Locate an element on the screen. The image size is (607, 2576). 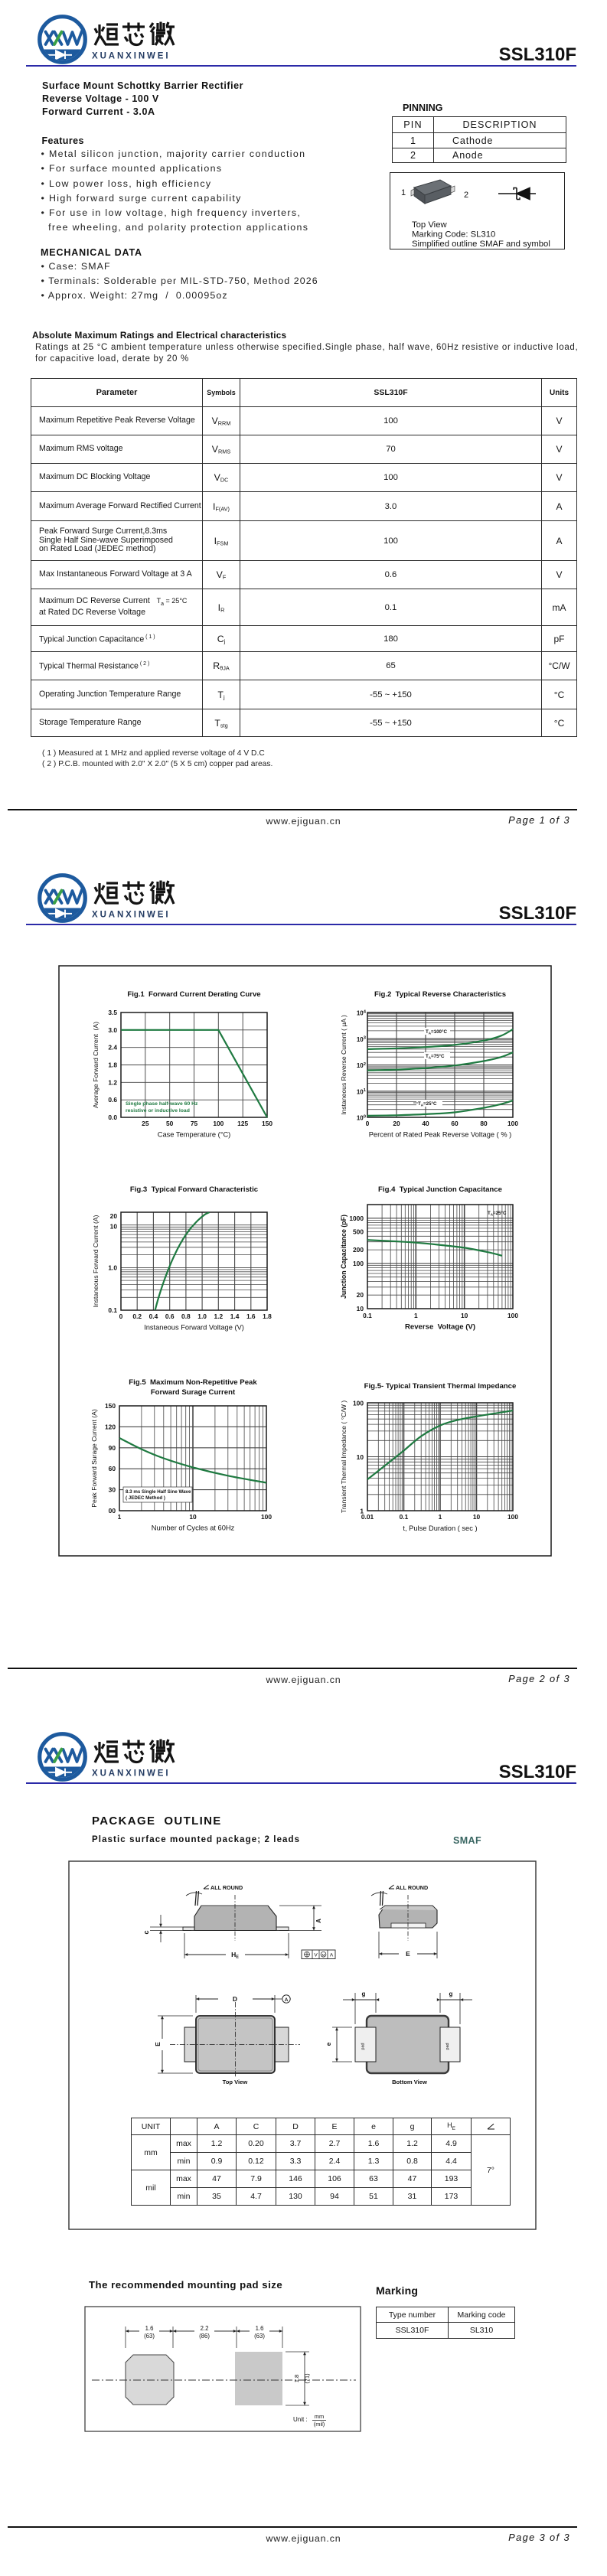
svg-text: 200 is located at coordinates (359, 1250).